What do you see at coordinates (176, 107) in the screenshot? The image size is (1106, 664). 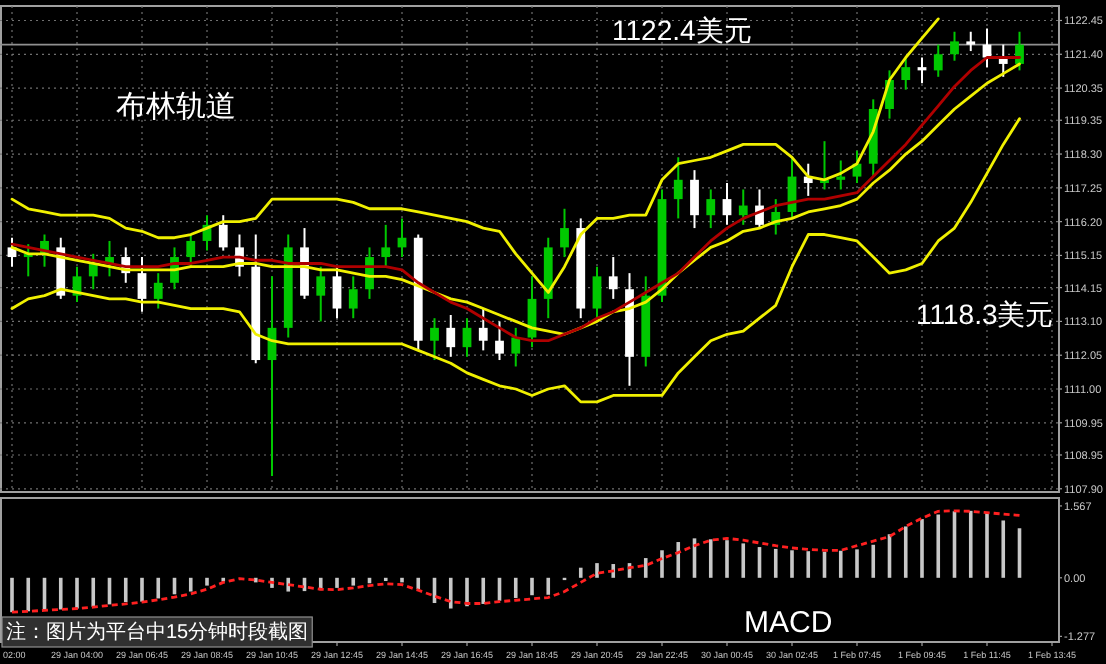 I see `annotation: 布林轨道` at bounding box center [176, 107].